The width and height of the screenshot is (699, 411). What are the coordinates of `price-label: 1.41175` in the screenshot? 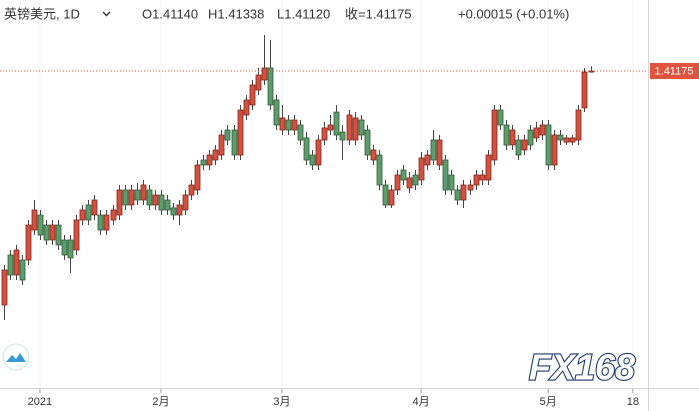 It's located at (674, 71).